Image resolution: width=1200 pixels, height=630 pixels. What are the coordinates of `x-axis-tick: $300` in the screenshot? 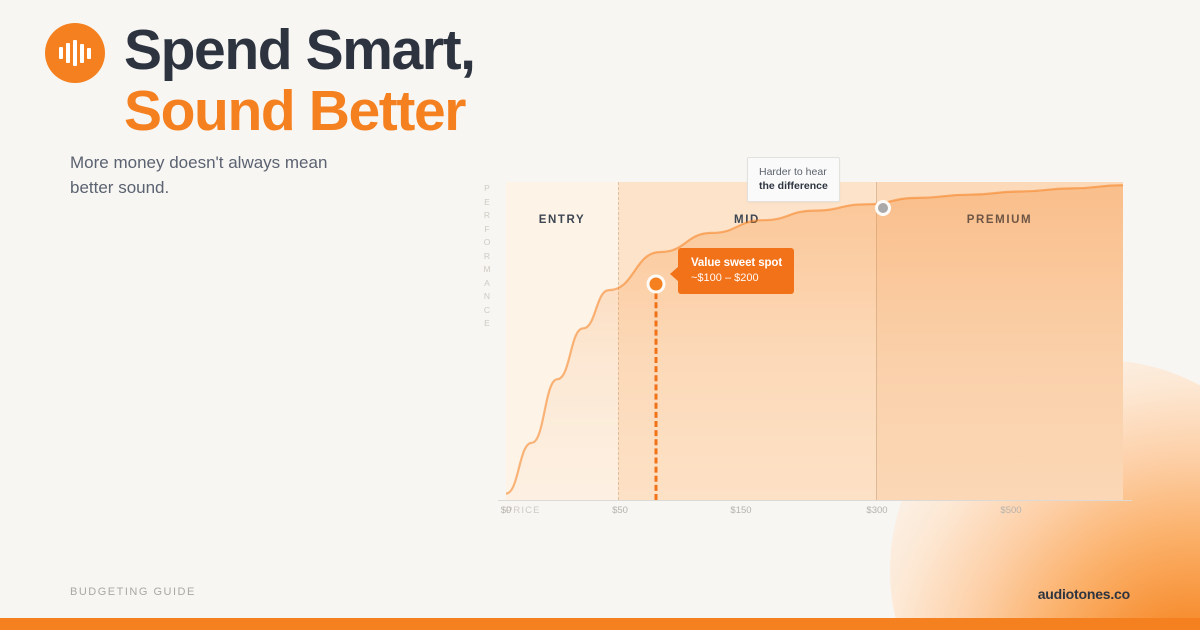 It's located at (877, 510).